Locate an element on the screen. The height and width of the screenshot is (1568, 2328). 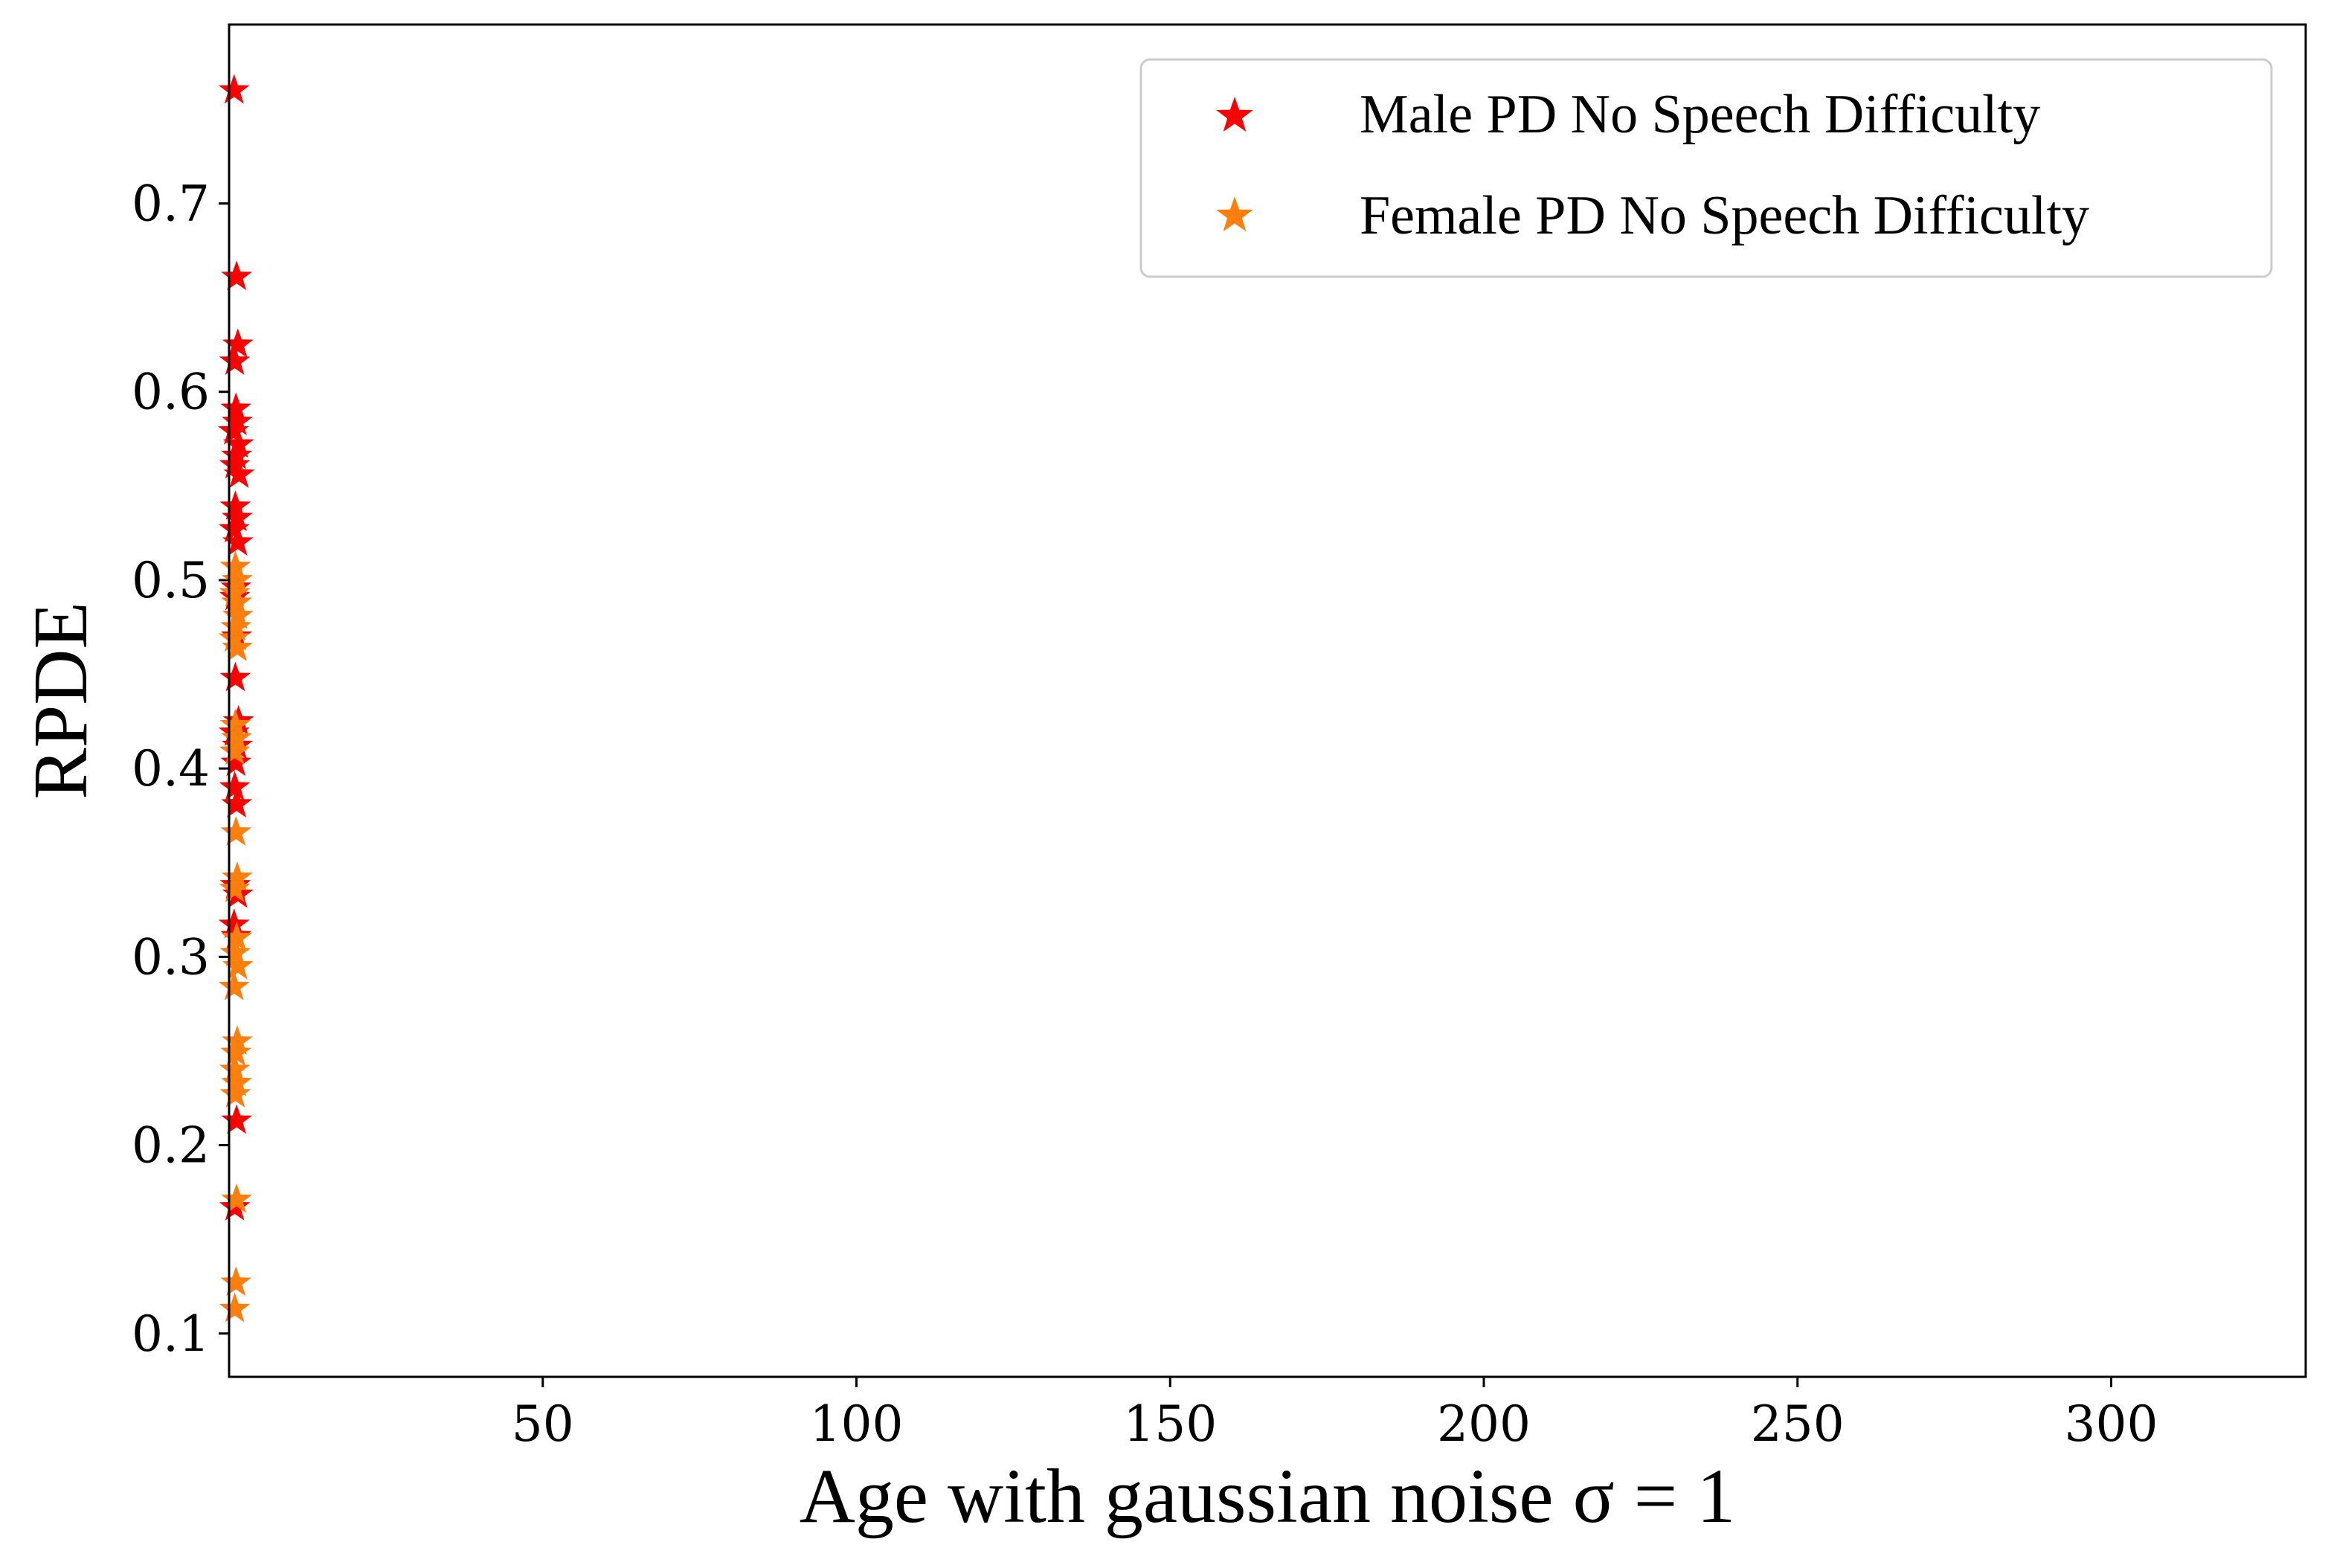
x-axis-label: Age with gaussian noise σ = 1 is located at coordinates (1268, 1496).